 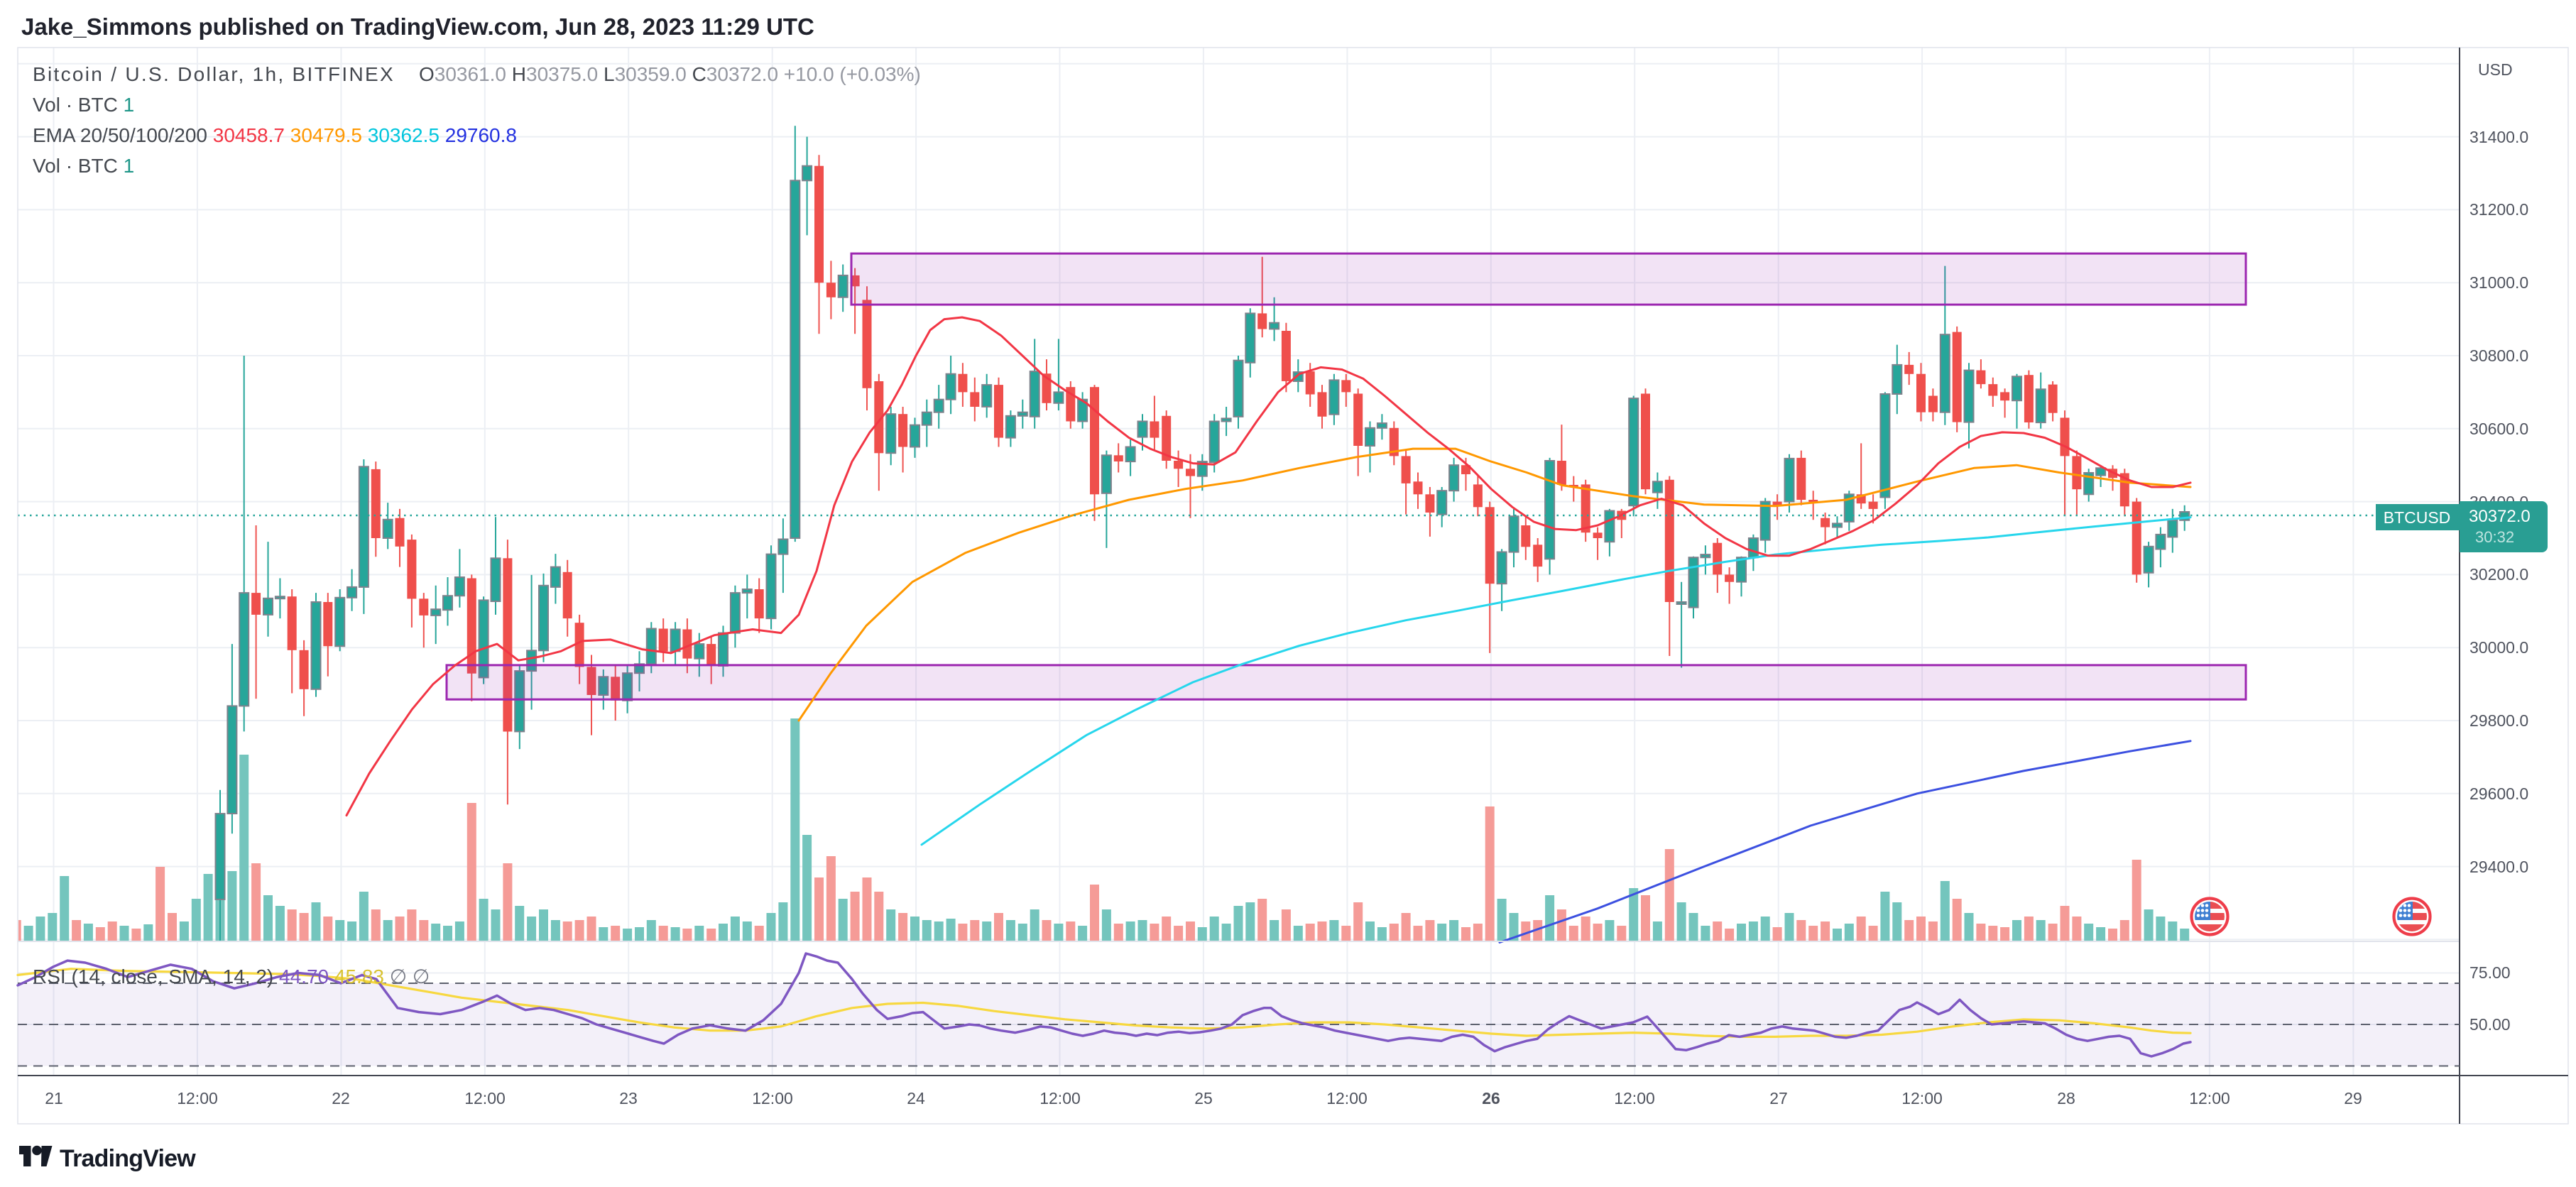 What do you see at coordinates (2490, 972) in the screenshot?
I see `svg-text: 75.00` at bounding box center [2490, 972].